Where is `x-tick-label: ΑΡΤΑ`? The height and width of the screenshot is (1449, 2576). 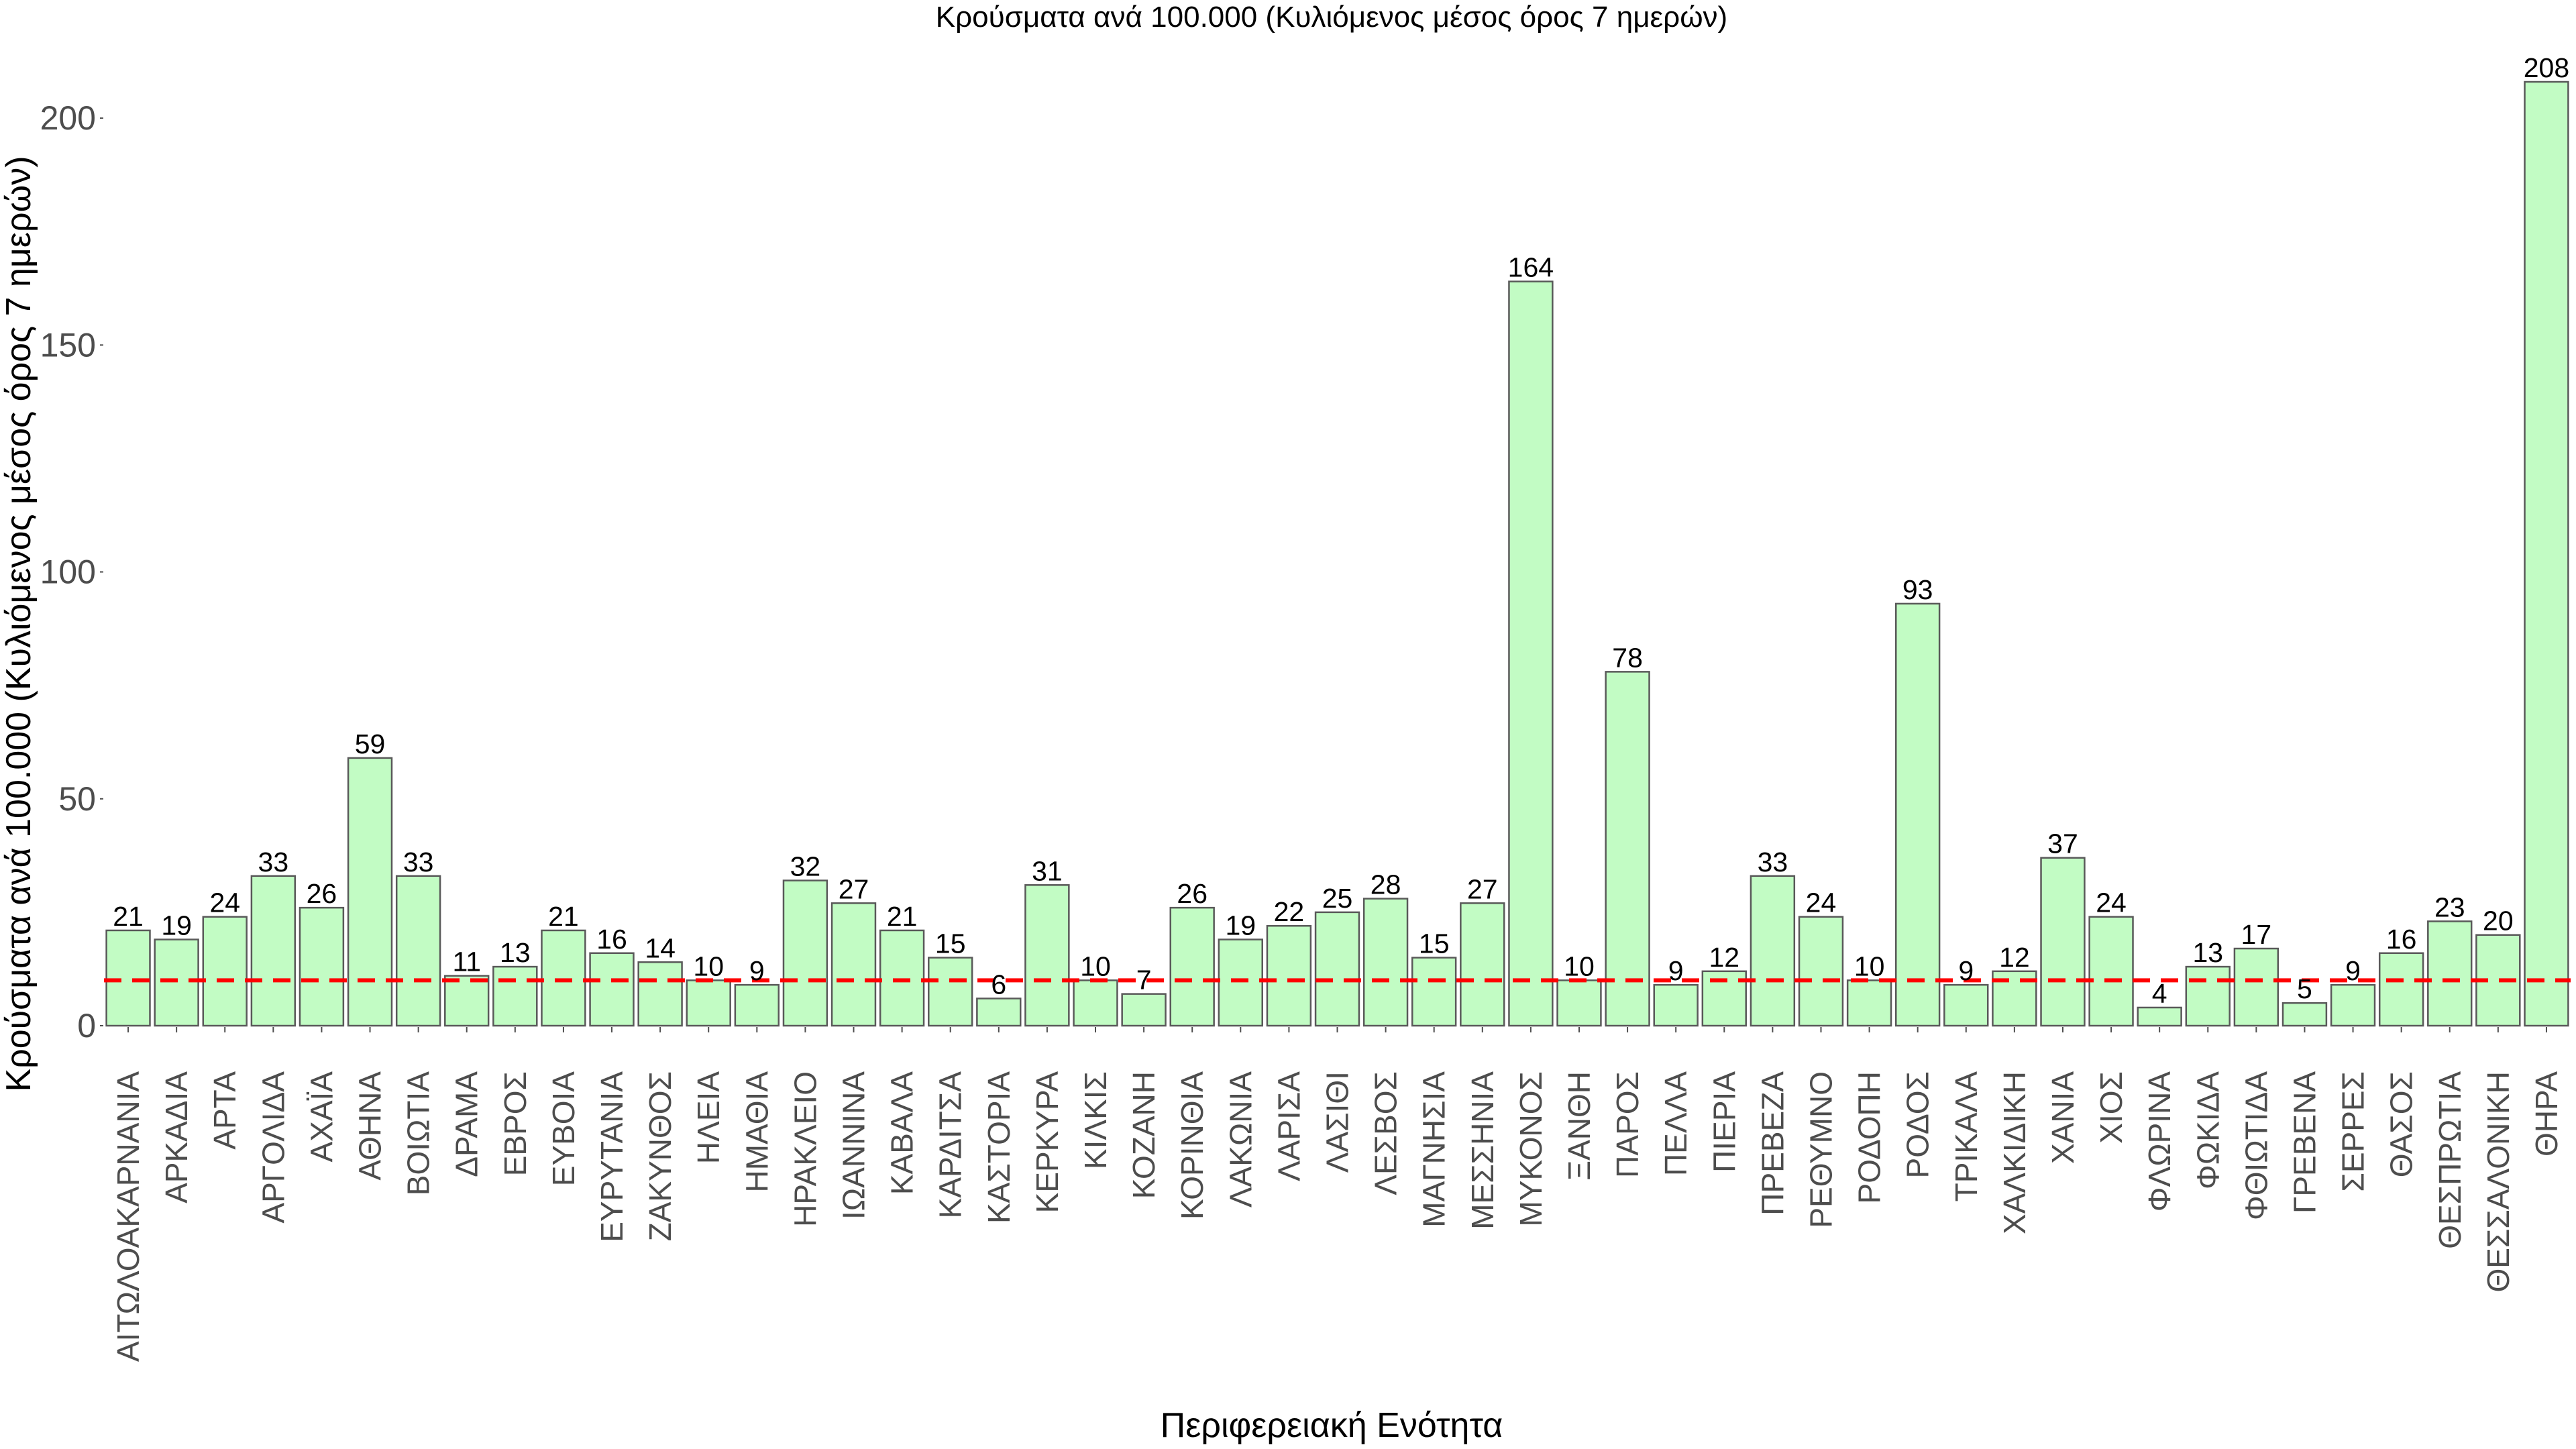 x-tick-label: ΑΡΤΑ is located at coordinates (224, 1110).